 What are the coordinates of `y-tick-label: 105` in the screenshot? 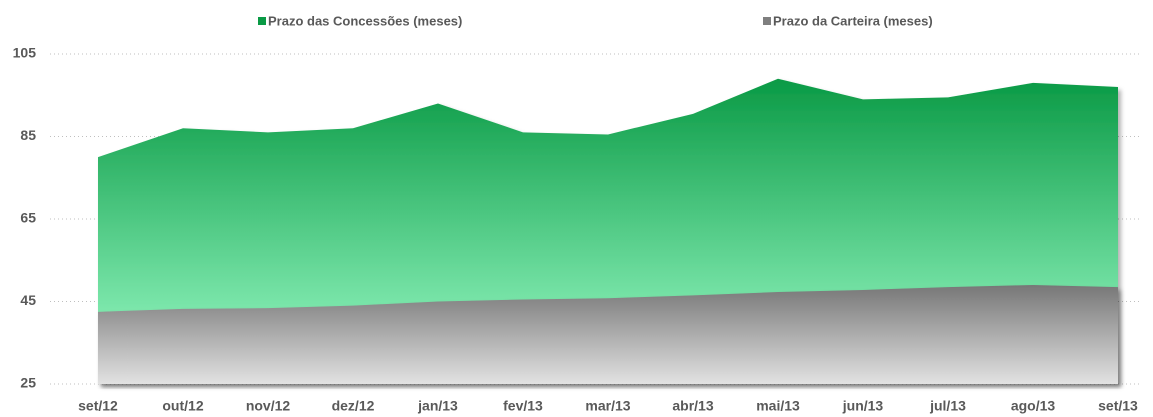 It's located at (25, 53).